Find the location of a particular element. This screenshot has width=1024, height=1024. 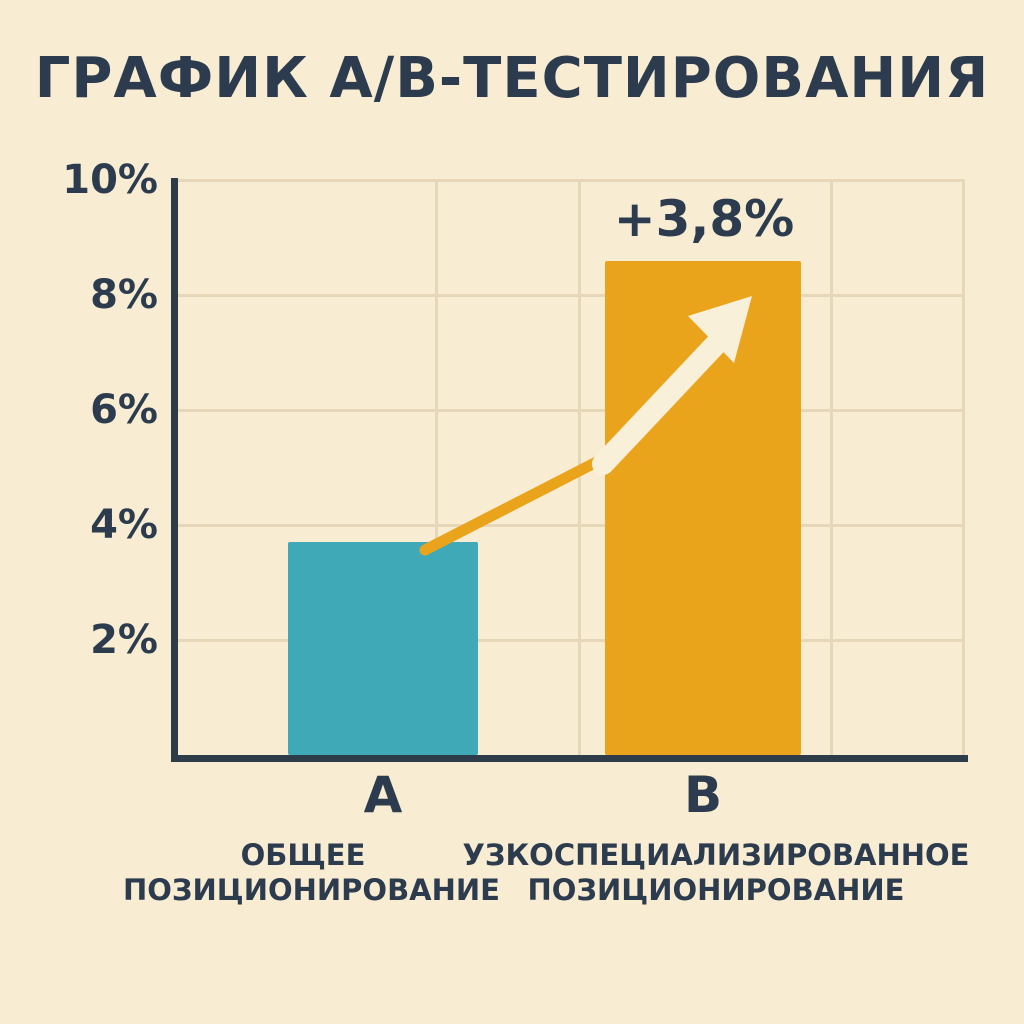

caption-a: ОБЩЕЕ ПОЗИЦИОНИРОВАНИЕ is located at coordinates (311, 873).